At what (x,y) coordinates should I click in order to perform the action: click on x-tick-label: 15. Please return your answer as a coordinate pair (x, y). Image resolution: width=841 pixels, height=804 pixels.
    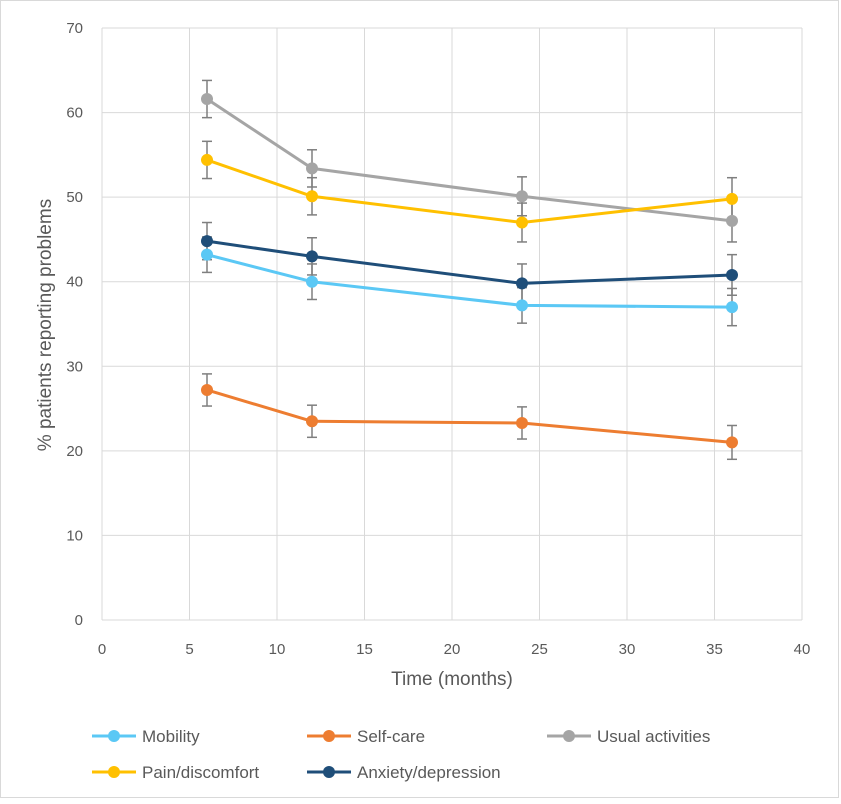
    Looking at the image, I should click on (364, 649).